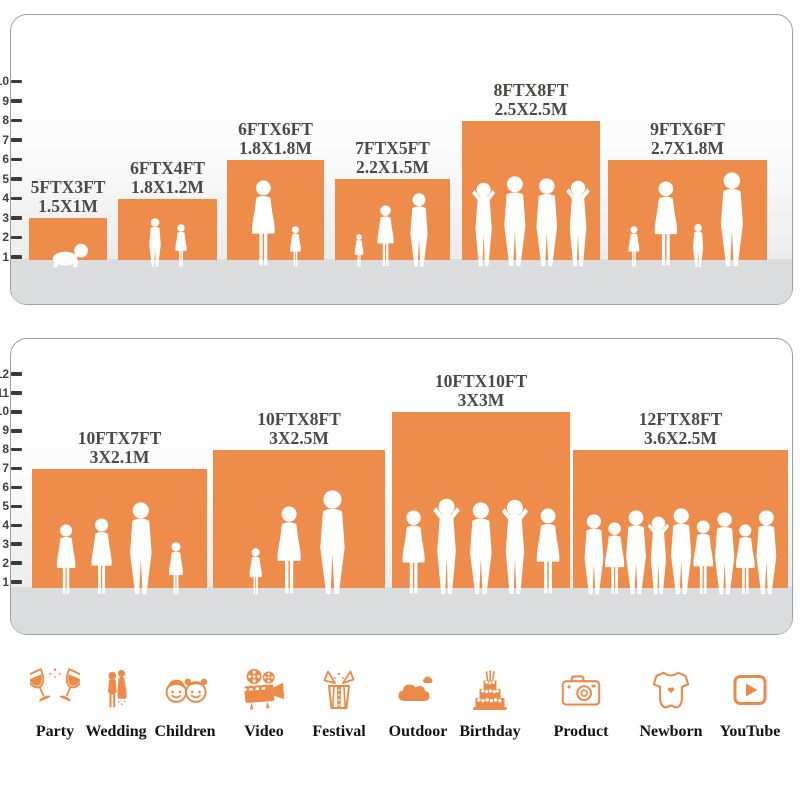  What do you see at coordinates (490, 731) in the screenshot?
I see `category-label: Birthday` at bounding box center [490, 731].